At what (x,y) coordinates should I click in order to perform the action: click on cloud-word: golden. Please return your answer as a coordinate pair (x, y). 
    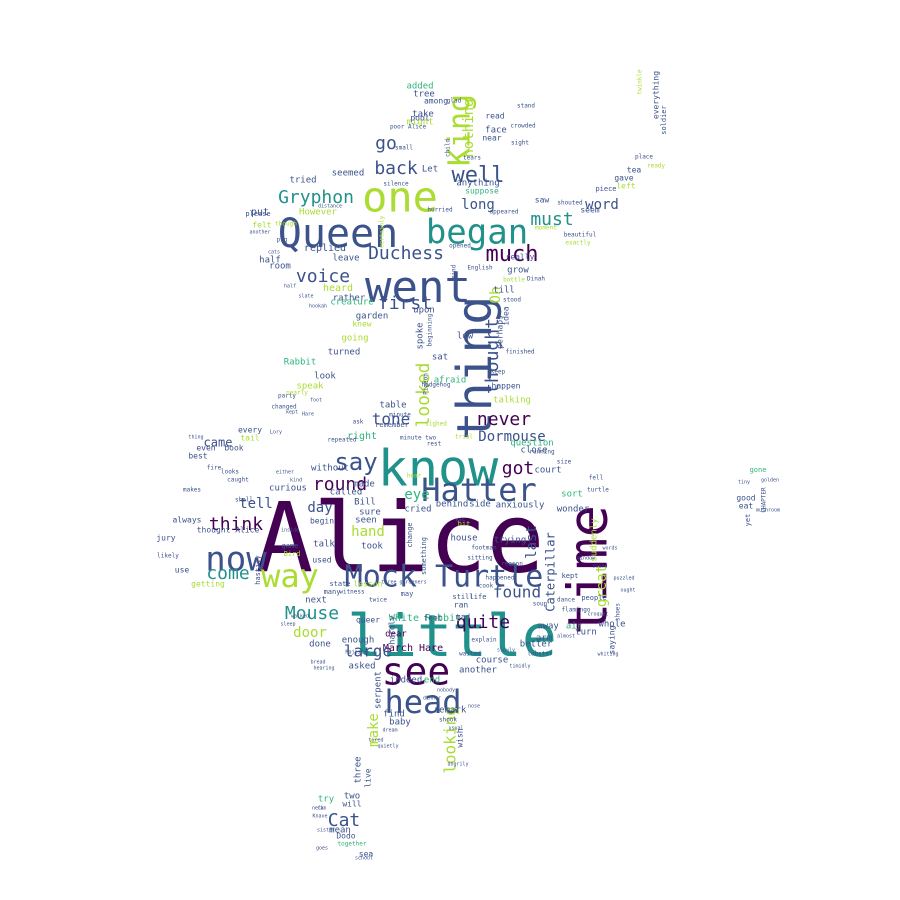
    Looking at the image, I should click on (770, 481).